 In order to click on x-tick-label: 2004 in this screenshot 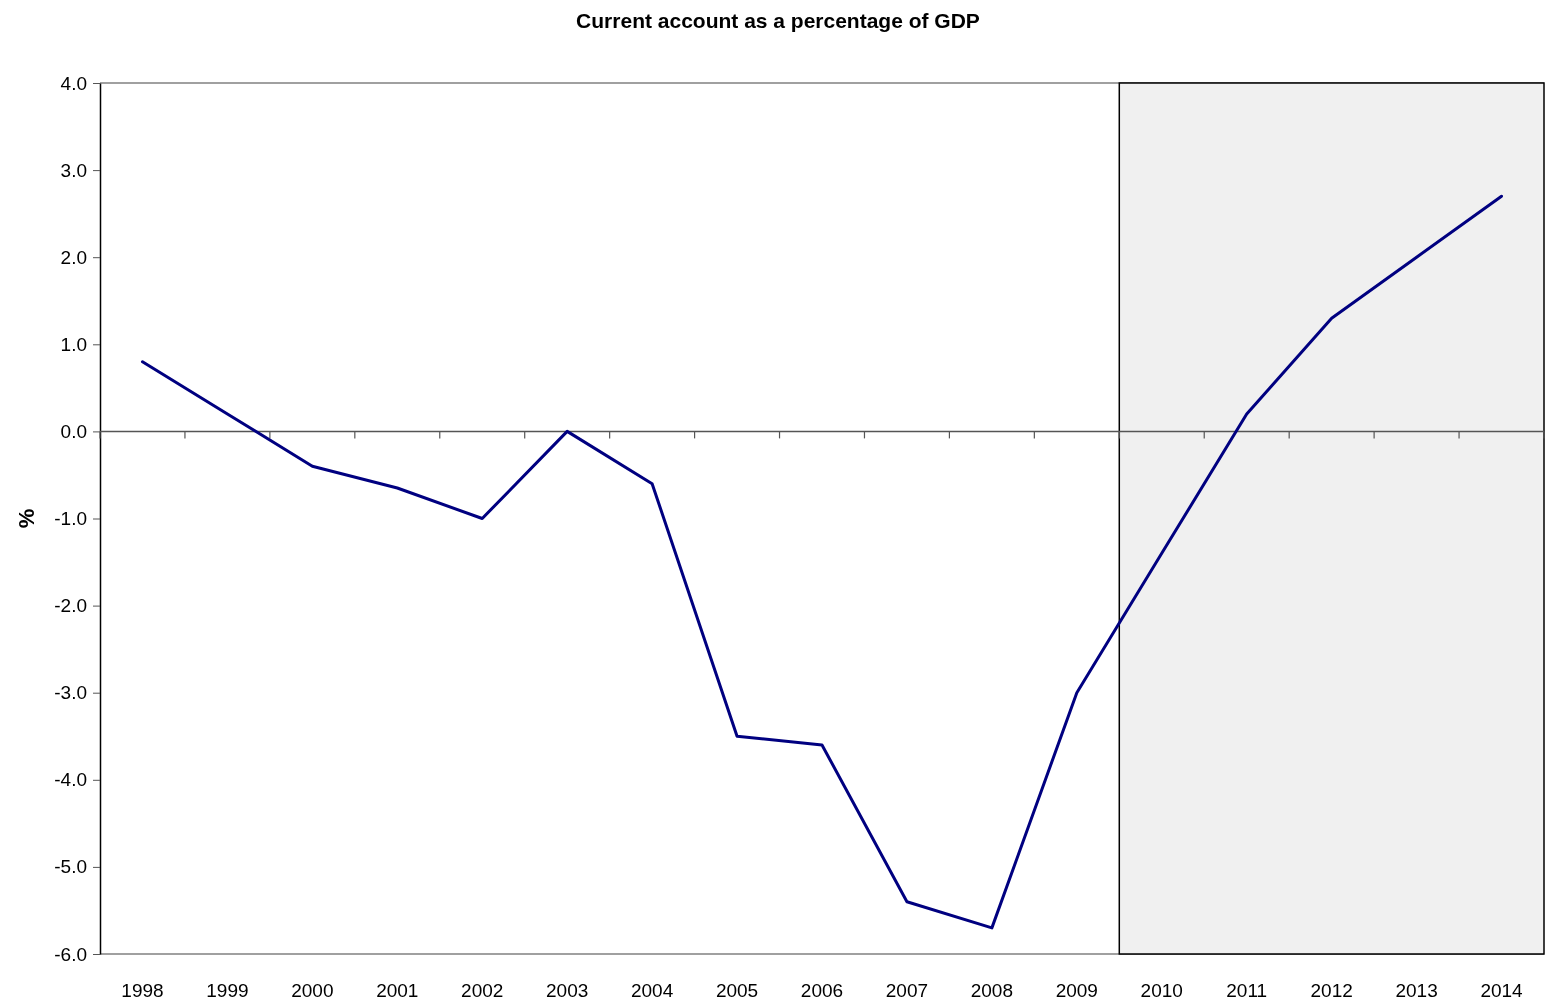, I will do `click(652, 990)`.